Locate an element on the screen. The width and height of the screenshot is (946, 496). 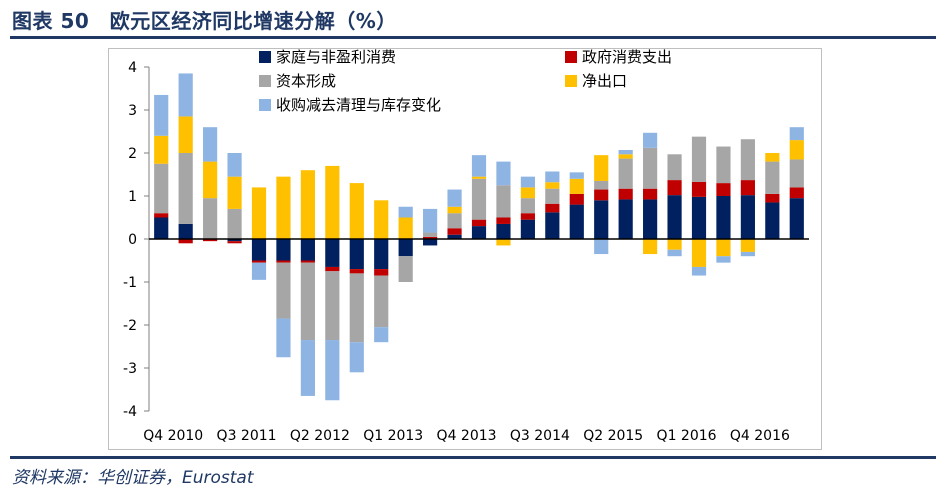
x-tick-label: Q1 2016 is located at coordinates (687, 436).